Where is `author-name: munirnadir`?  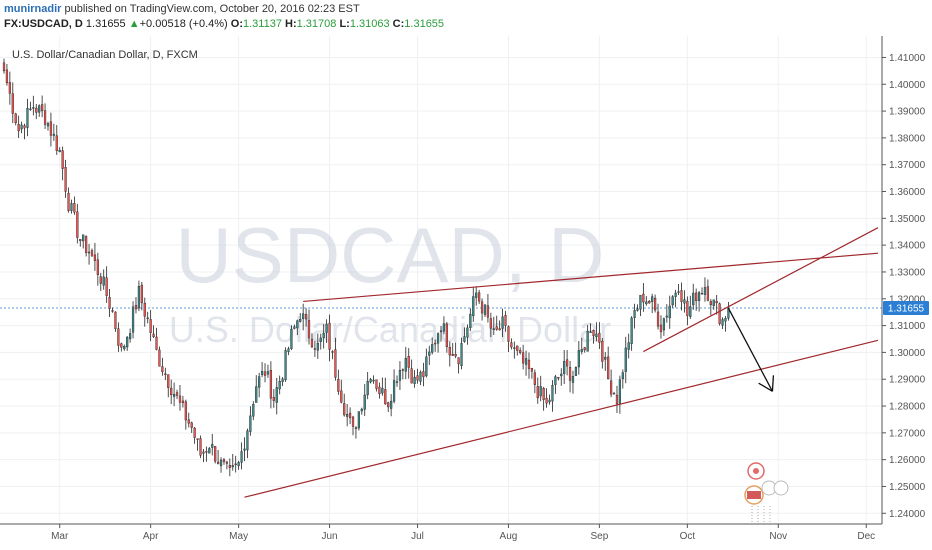 author-name: munirnadir is located at coordinates (33, 9).